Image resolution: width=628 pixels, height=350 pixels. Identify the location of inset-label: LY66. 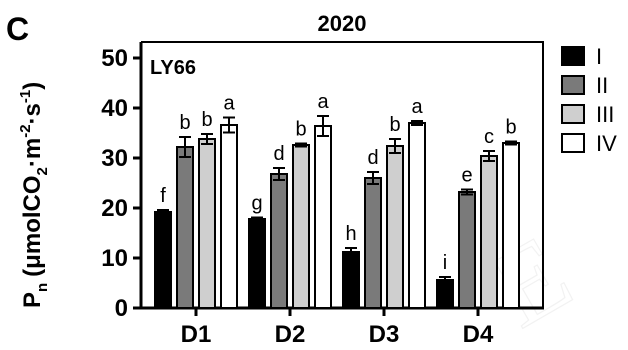
(173, 68).